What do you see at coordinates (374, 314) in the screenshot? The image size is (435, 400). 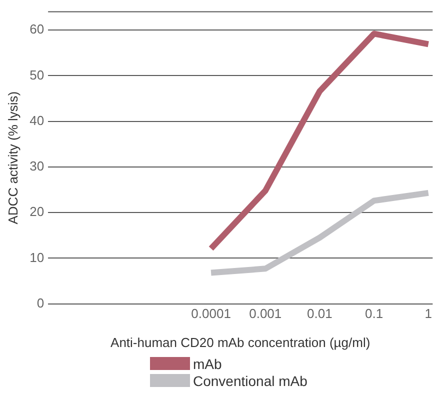 I see `x-tick-label: 0.1` at bounding box center [374, 314].